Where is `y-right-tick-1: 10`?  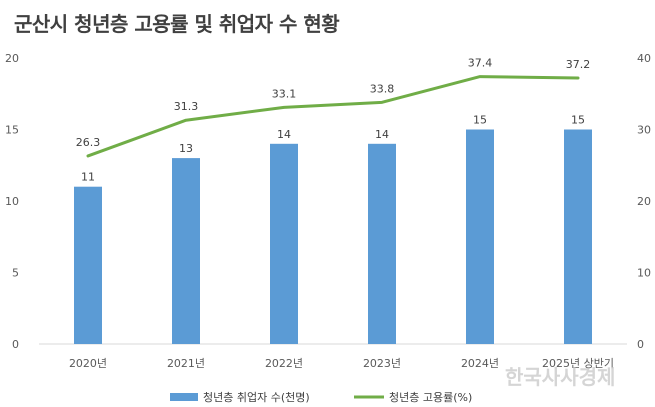 y-right-tick-1: 10 is located at coordinates (644, 273).